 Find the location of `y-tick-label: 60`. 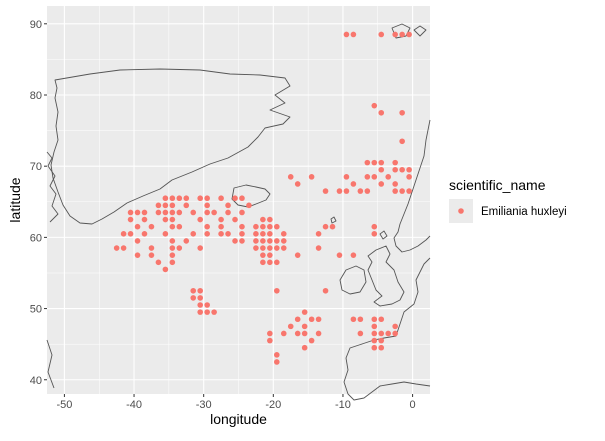

y-tick-label: 60 is located at coordinates (36, 238).